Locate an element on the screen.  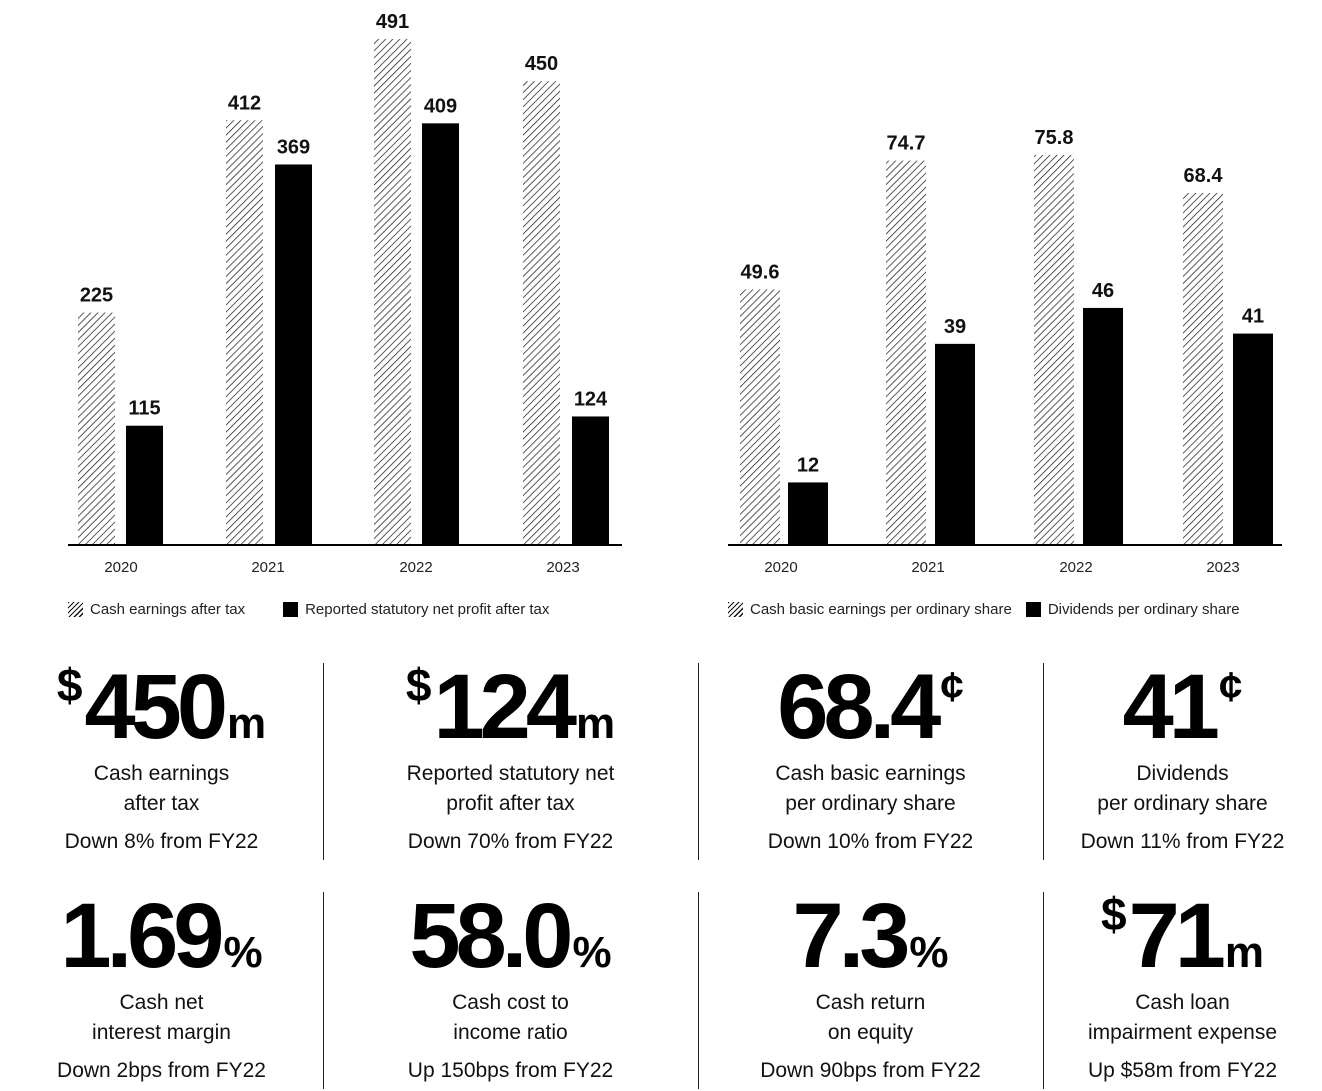
kpi-desc-line: Cash basic earnings is located at coordinates (870, 773).